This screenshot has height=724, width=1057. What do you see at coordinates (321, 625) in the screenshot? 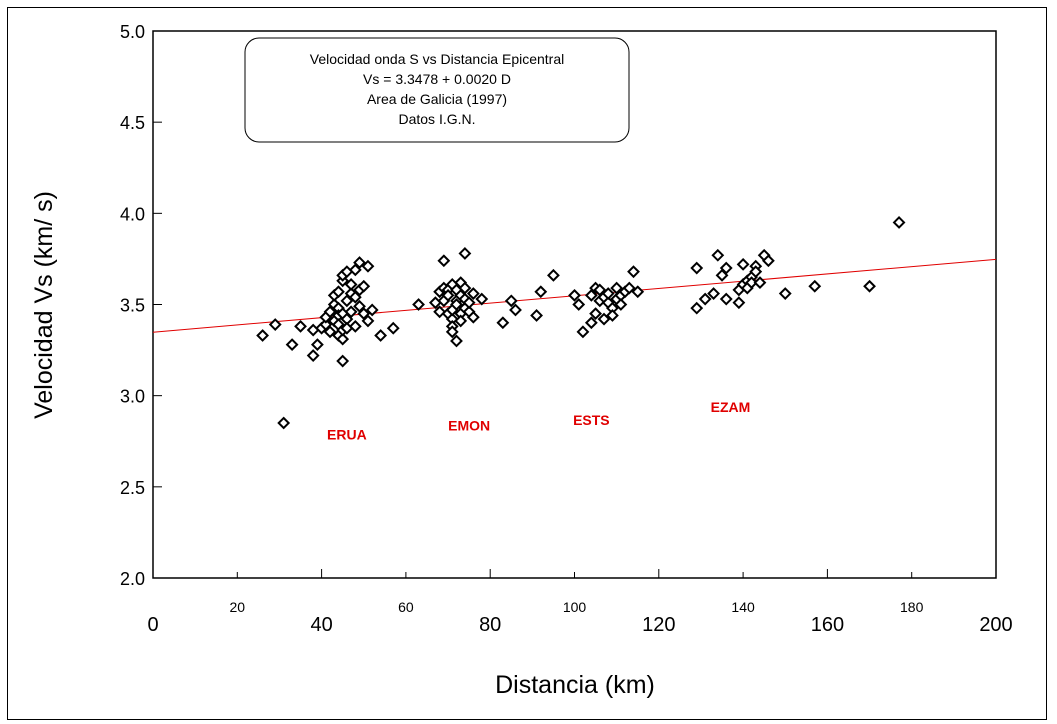
I see `x-tick-label: 40` at bounding box center [321, 625].